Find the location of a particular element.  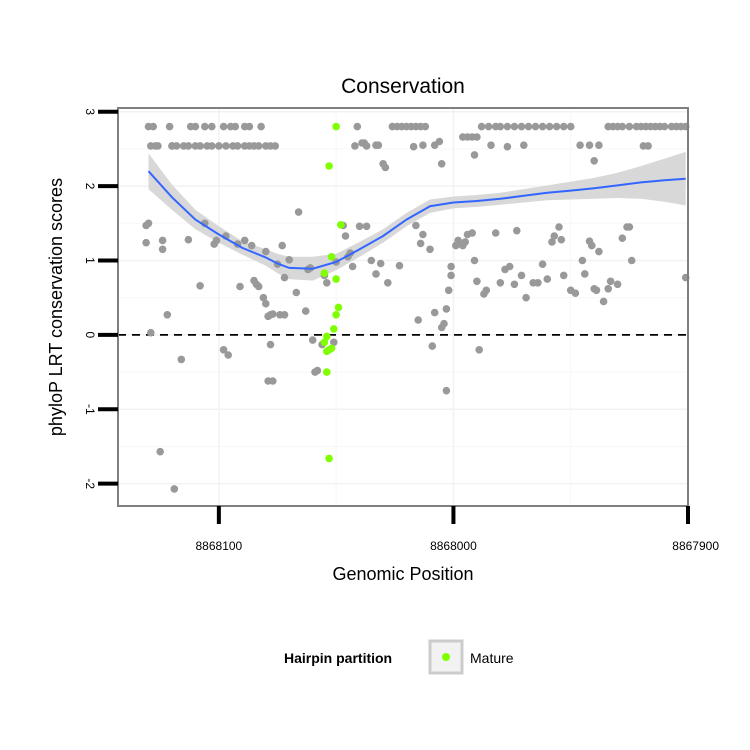

x-axis-title: Genomic Position is located at coordinates (402, 574).